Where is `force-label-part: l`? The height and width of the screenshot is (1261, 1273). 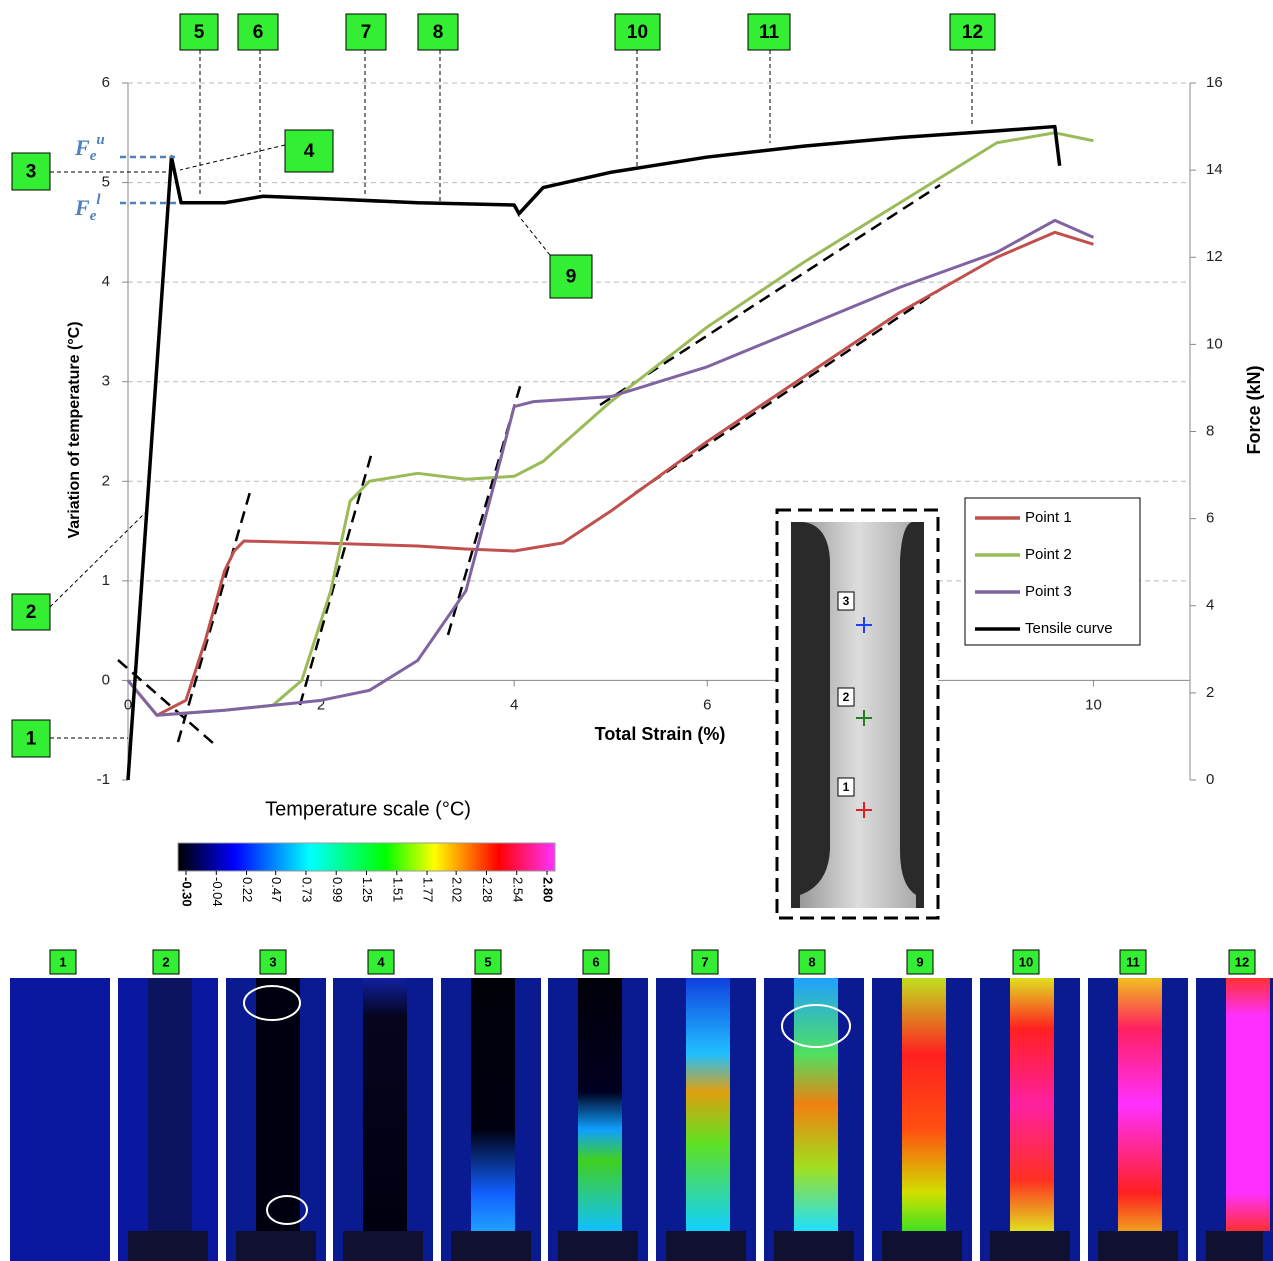 force-label-part: l is located at coordinates (98, 200).